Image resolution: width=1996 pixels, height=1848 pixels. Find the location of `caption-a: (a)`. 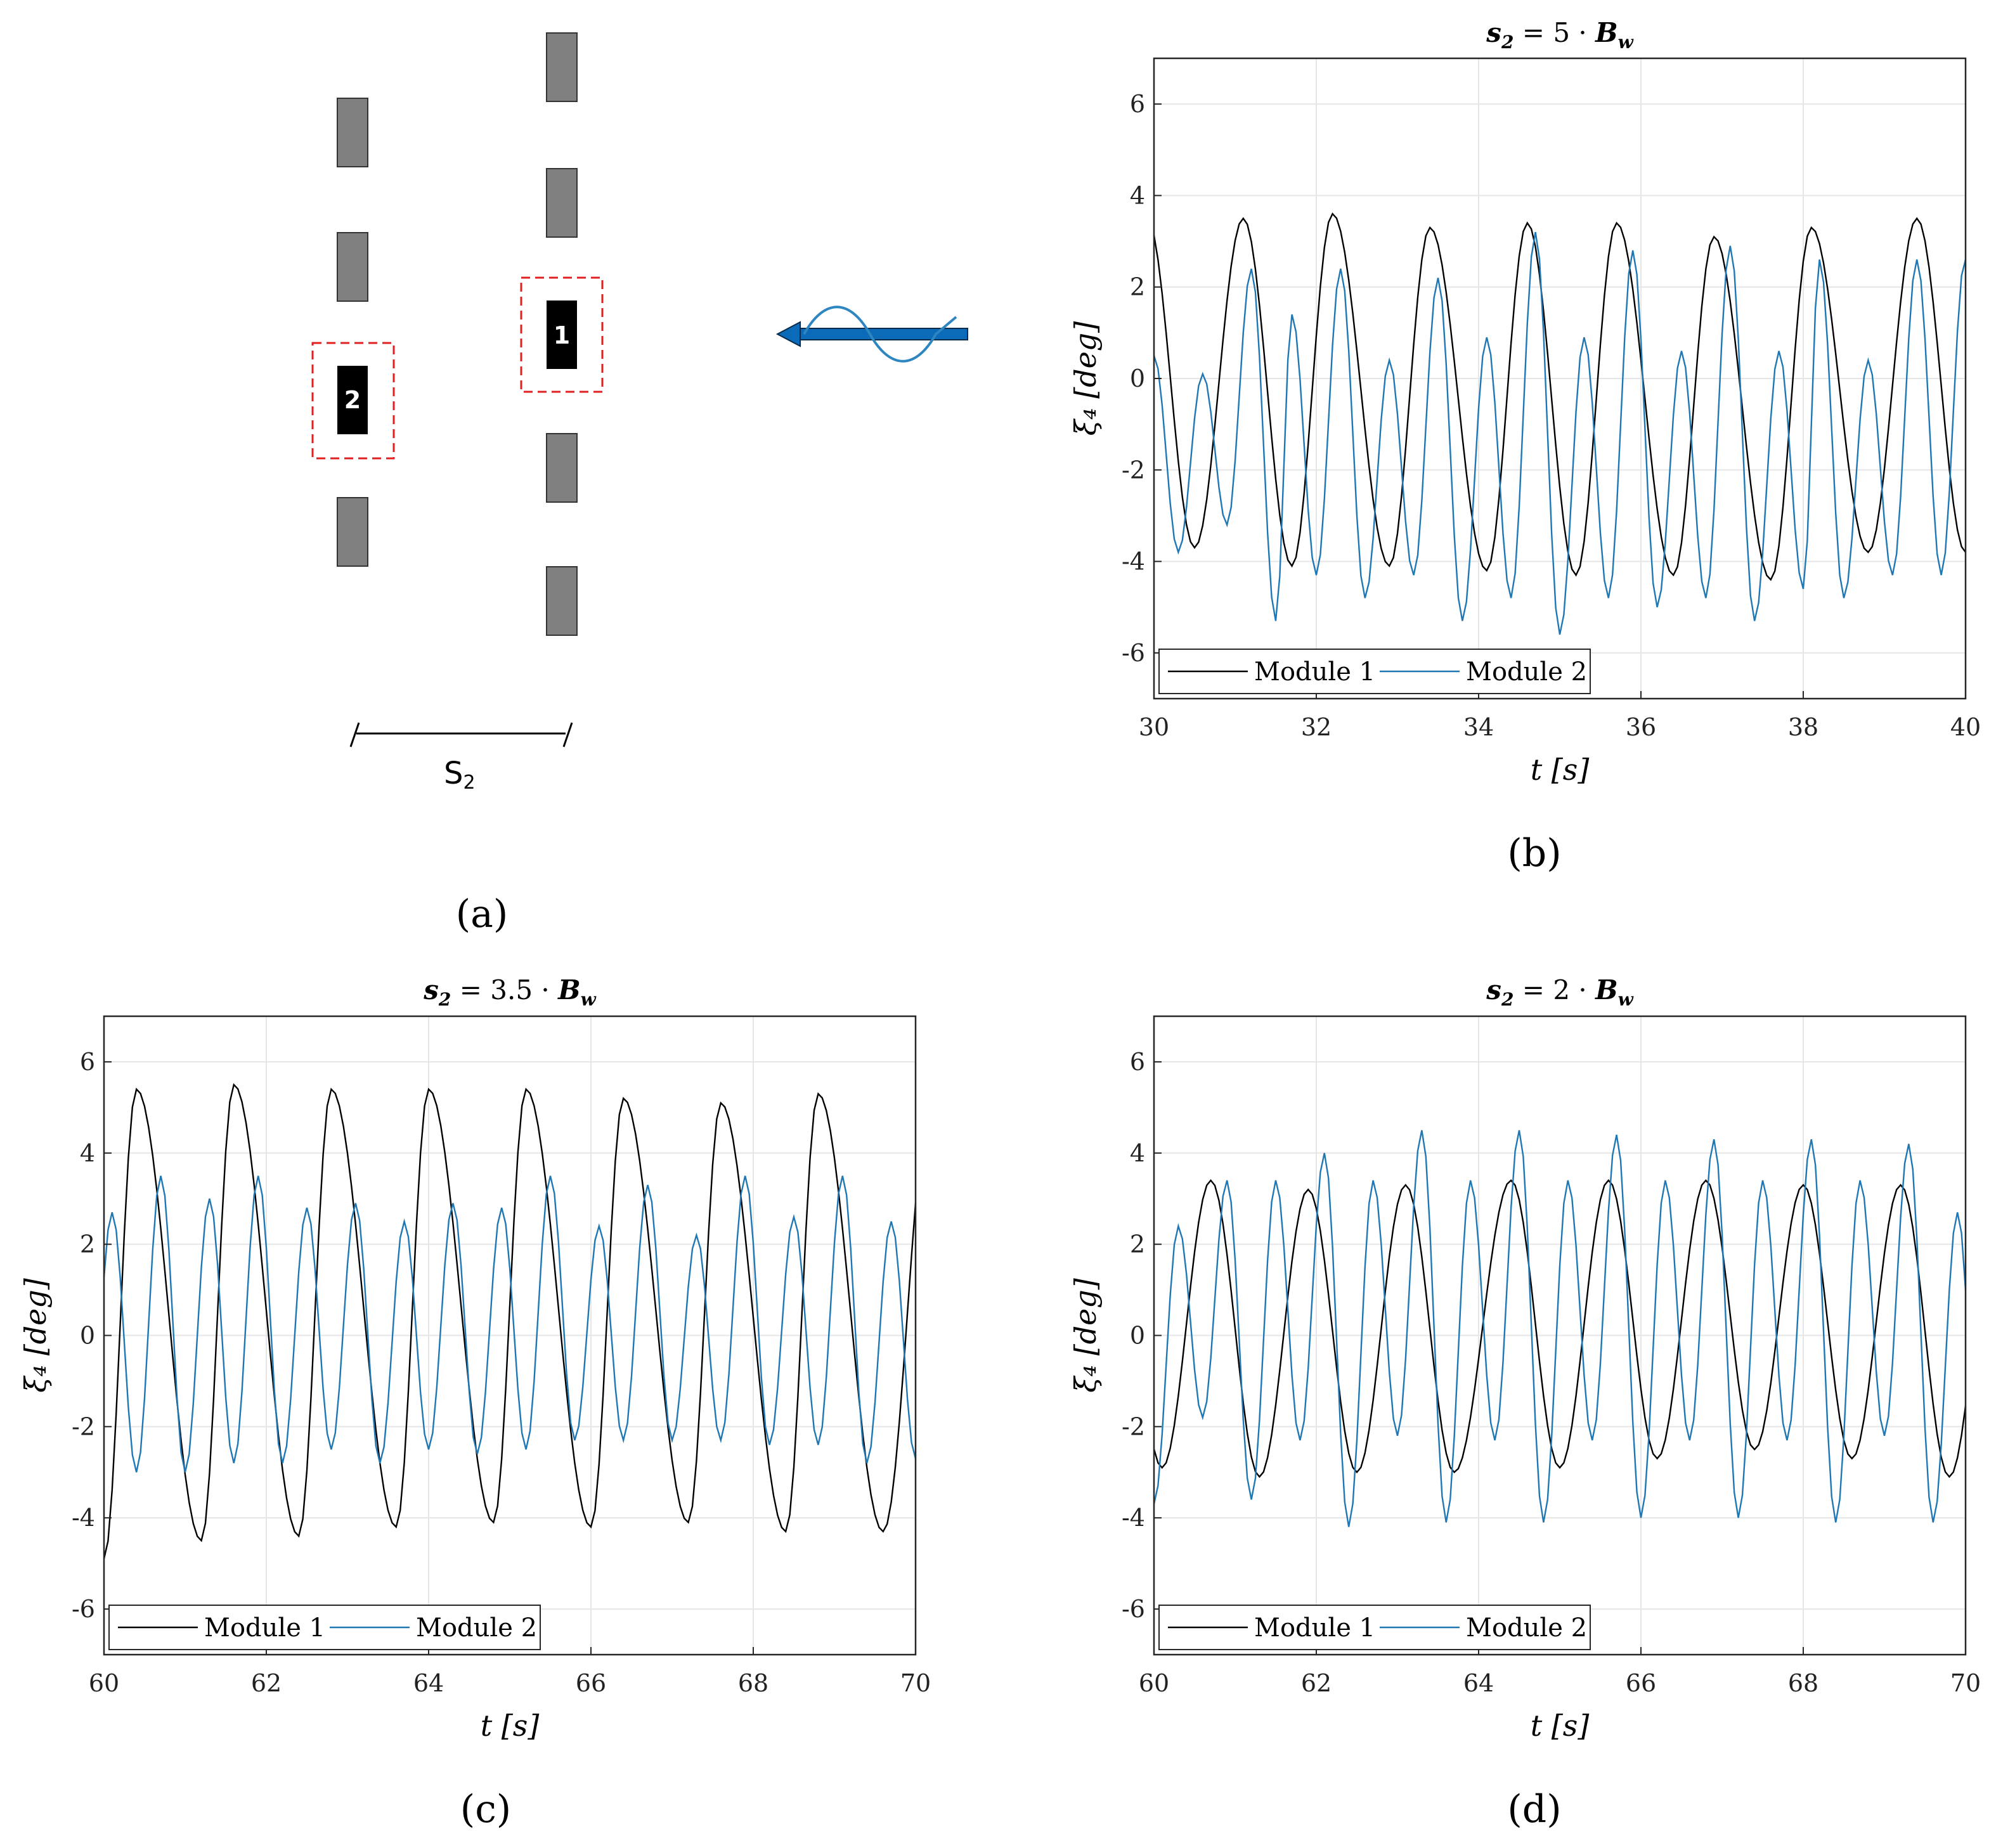

caption-a: (a) is located at coordinates (482, 914).